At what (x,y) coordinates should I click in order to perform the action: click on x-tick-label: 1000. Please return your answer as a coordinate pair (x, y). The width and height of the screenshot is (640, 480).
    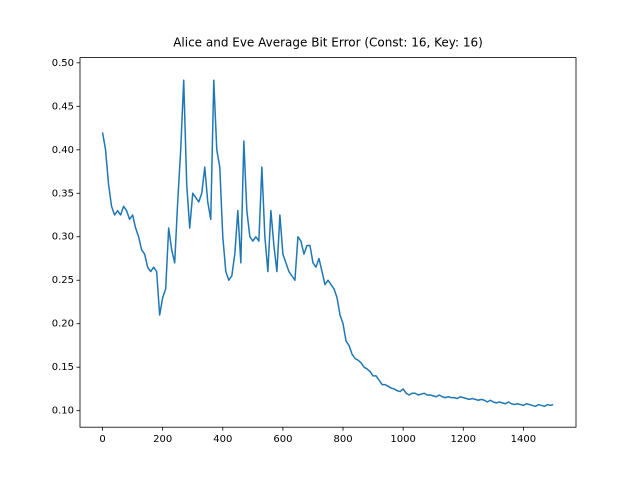
    Looking at the image, I should click on (402, 439).